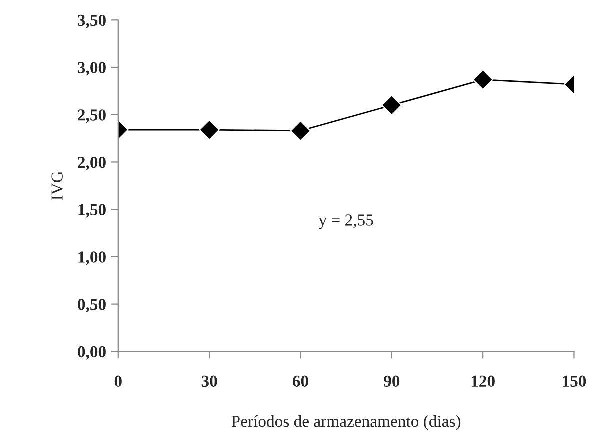 The height and width of the screenshot is (448, 592). Describe the element at coordinates (92, 211) in the screenshot. I see `y-tick-label: 1,50` at that location.